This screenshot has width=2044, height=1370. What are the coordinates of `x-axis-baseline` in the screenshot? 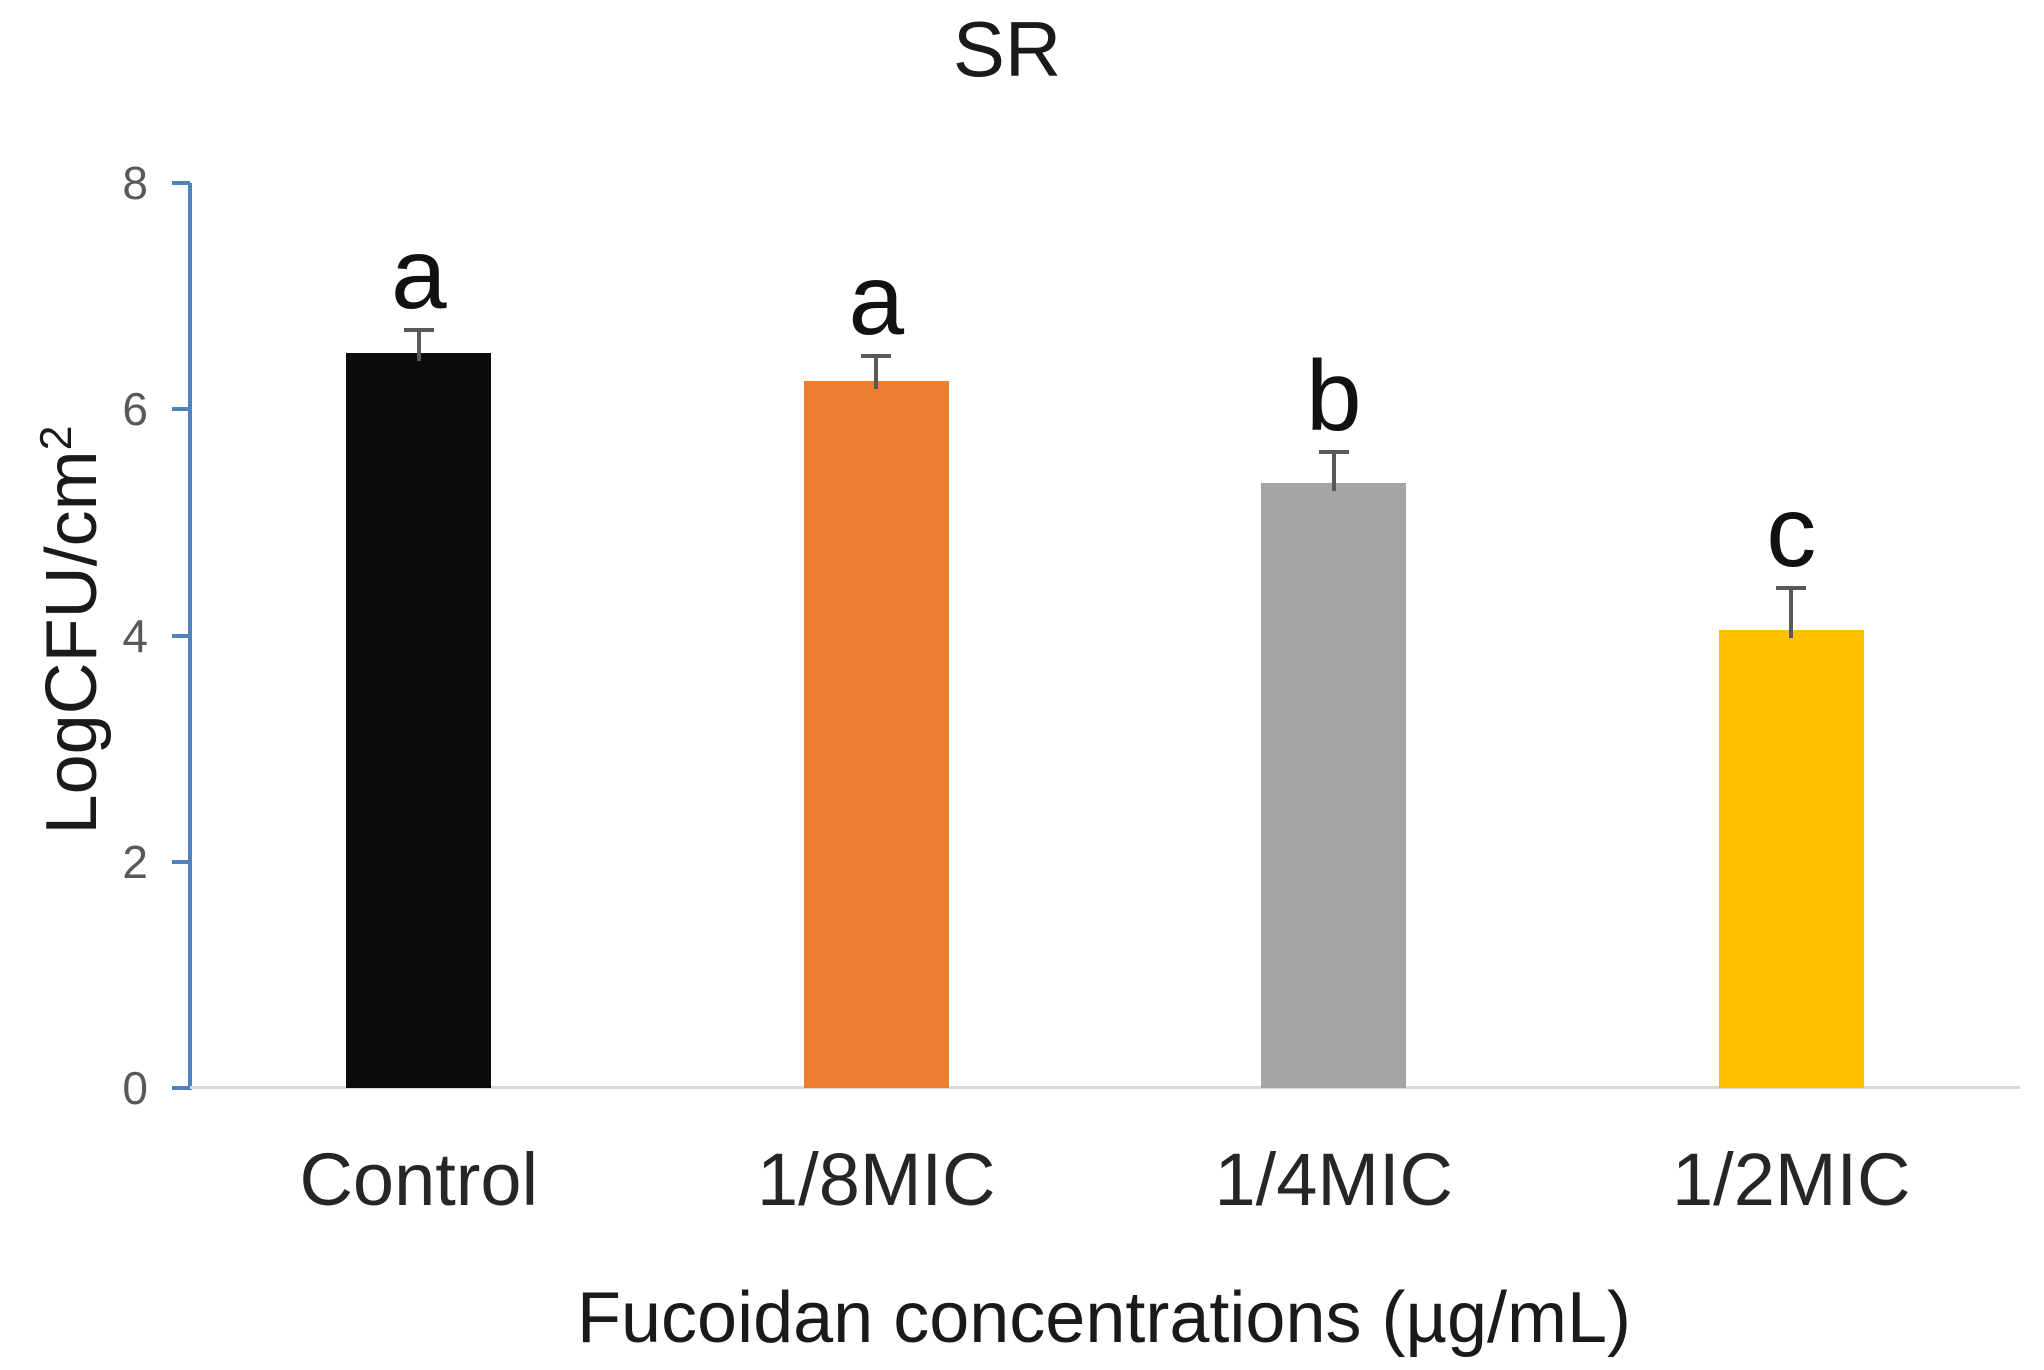 It's located at (1105, 1087).